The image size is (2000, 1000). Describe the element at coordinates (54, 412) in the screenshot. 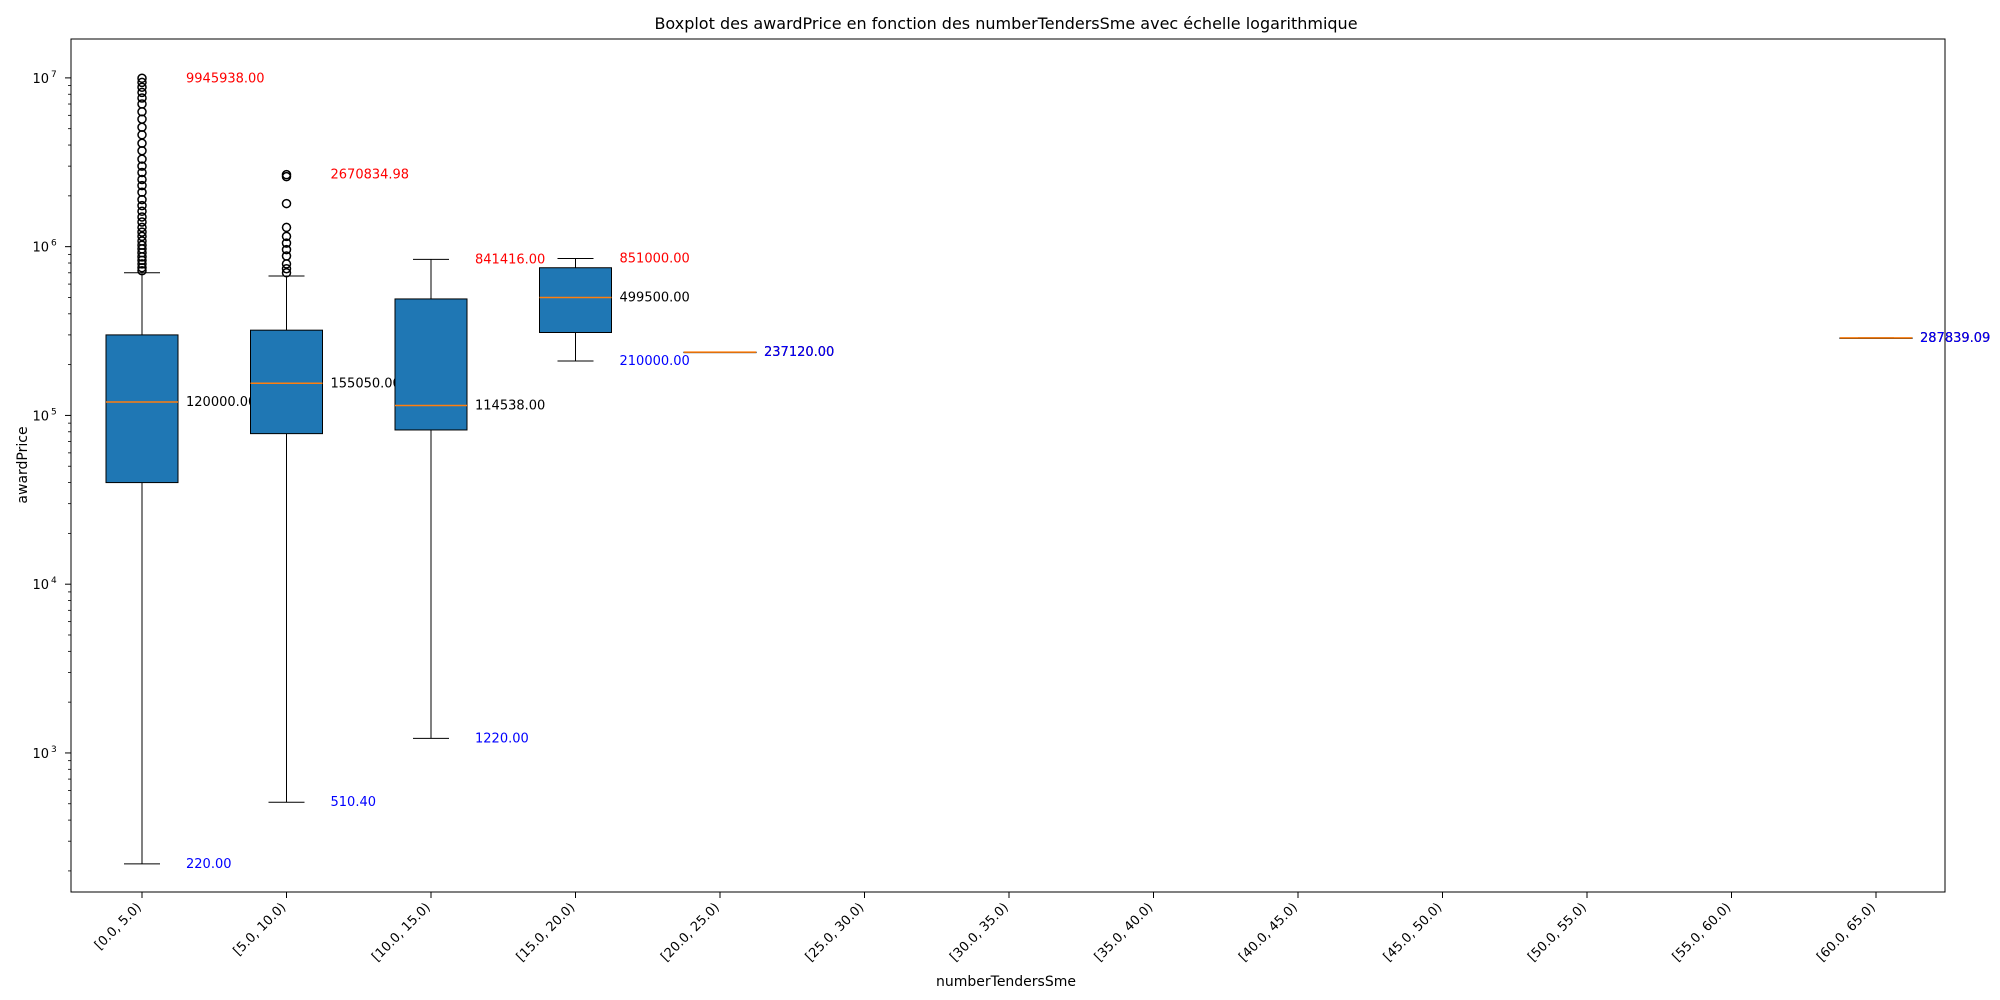

I see `y-tick-label-exponent: 5` at that location.